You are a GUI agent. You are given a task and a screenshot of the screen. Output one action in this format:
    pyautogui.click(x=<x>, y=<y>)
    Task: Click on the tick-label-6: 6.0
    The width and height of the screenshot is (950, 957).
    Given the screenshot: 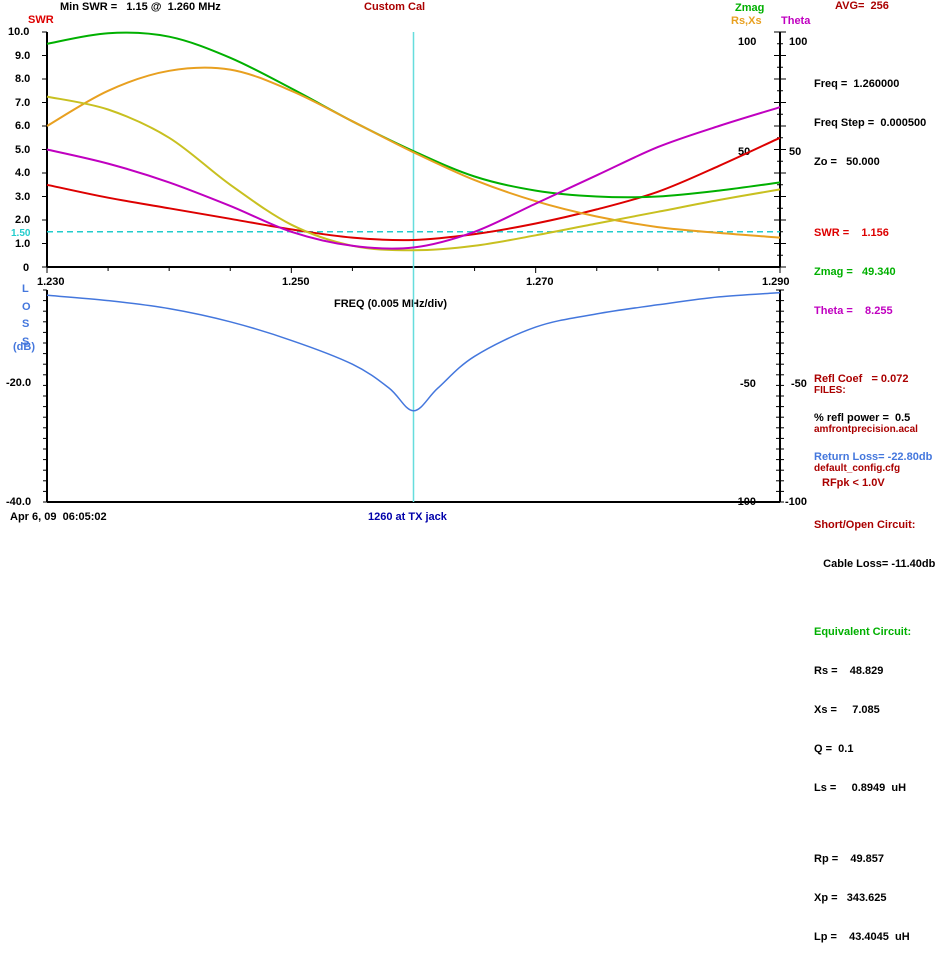 What is the action you would take?
    pyautogui.click(x=22, y=126)
    